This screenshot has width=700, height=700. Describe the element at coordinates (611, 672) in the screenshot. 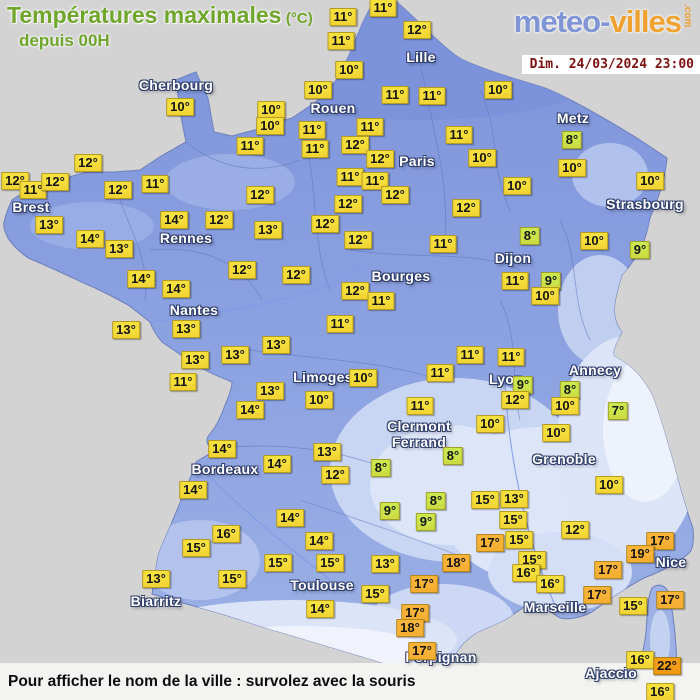

I see `city-label-ajaccio: Ajaccio` at that location.